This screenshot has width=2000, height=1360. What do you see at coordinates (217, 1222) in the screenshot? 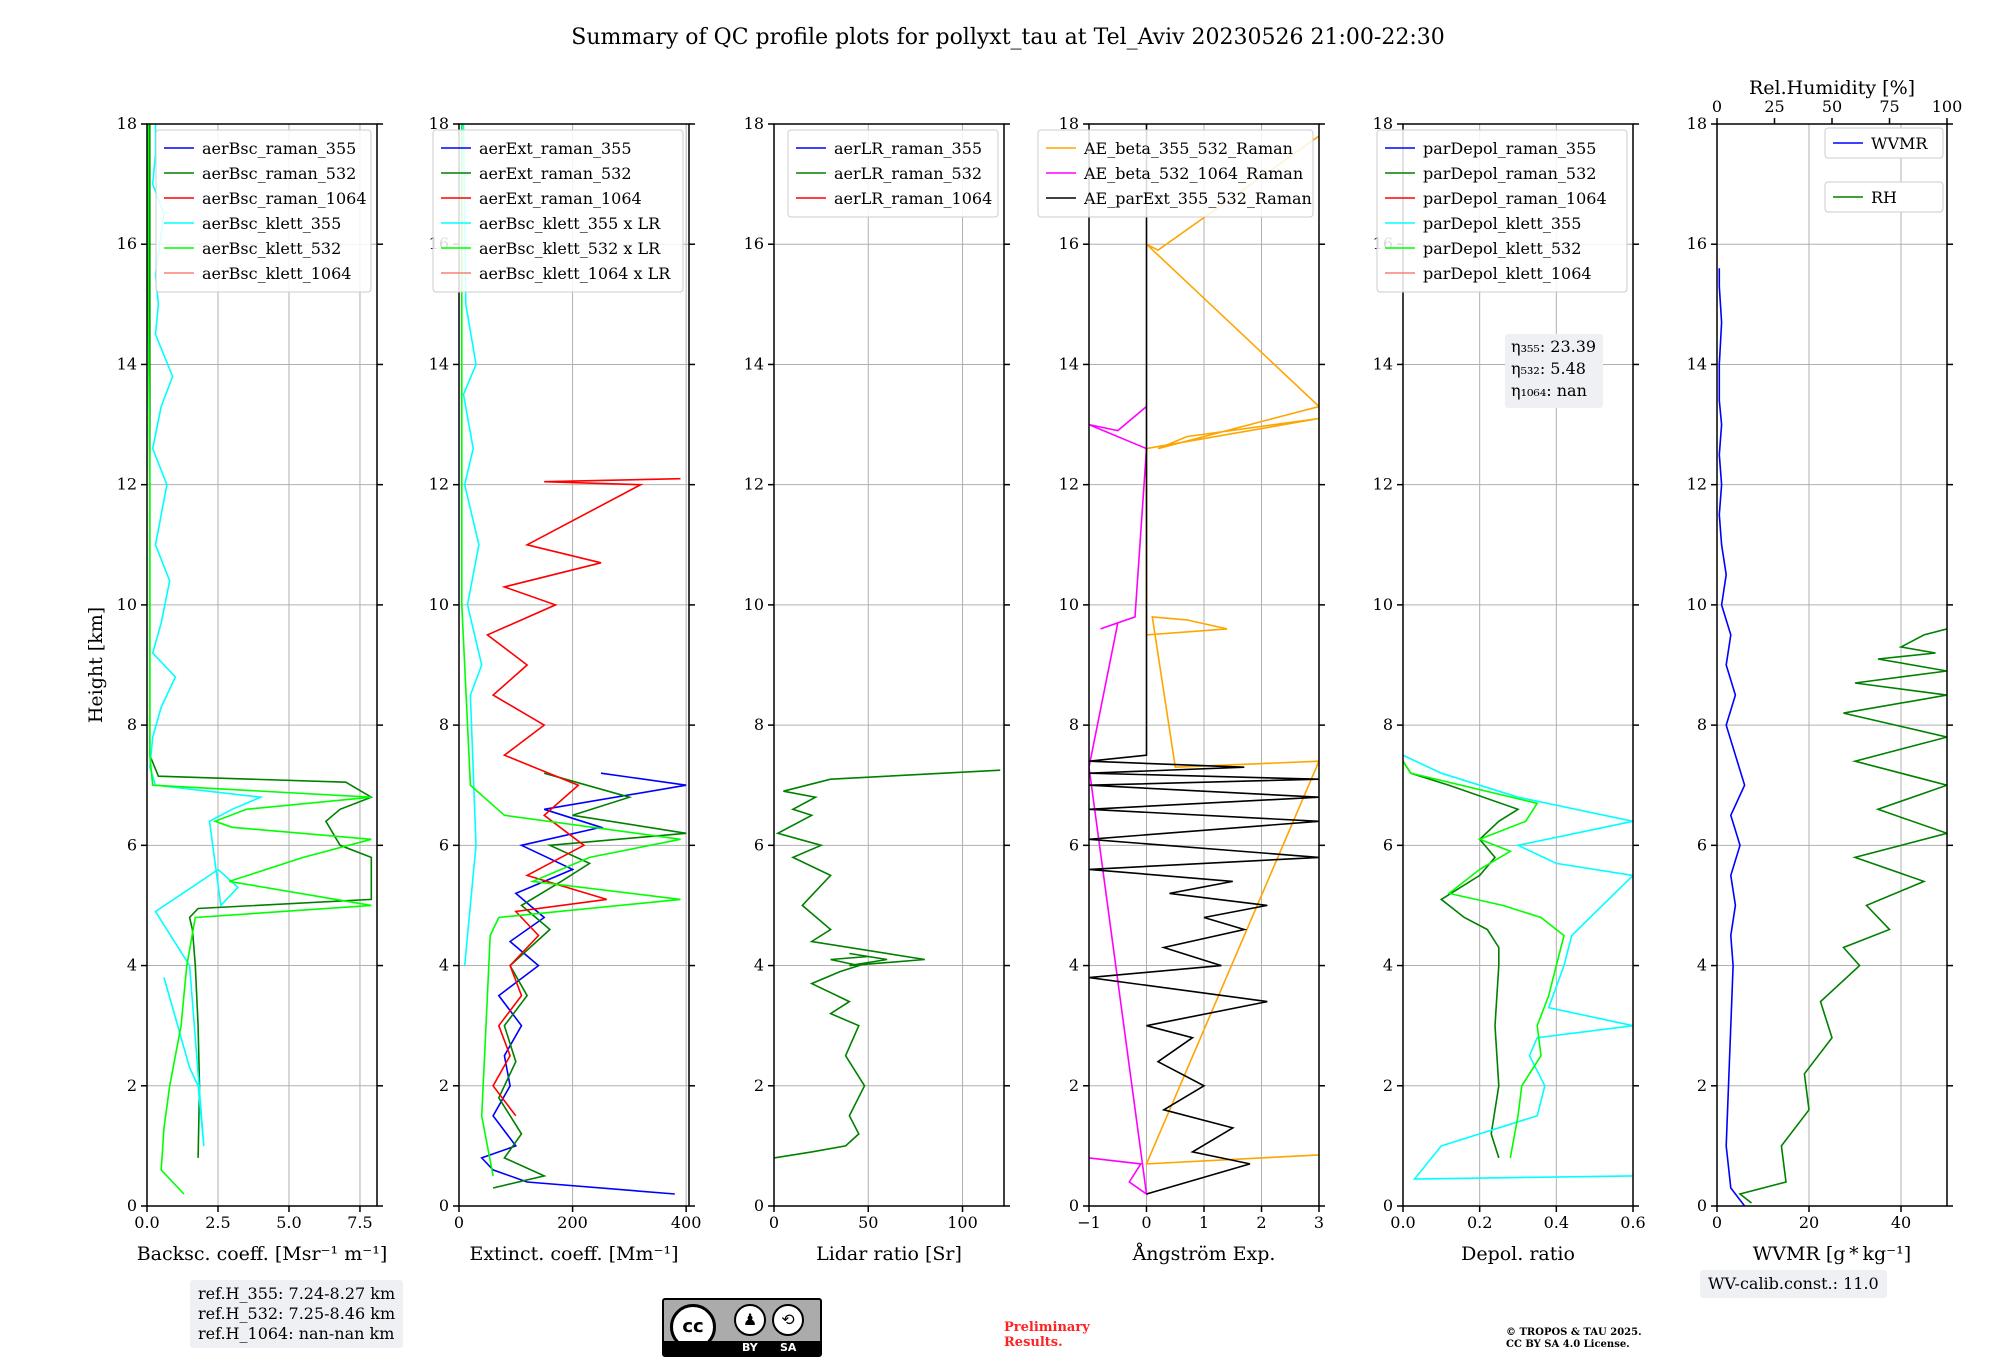
I see `x-tick-label: 2.5` at bounding box center [217, 1222].